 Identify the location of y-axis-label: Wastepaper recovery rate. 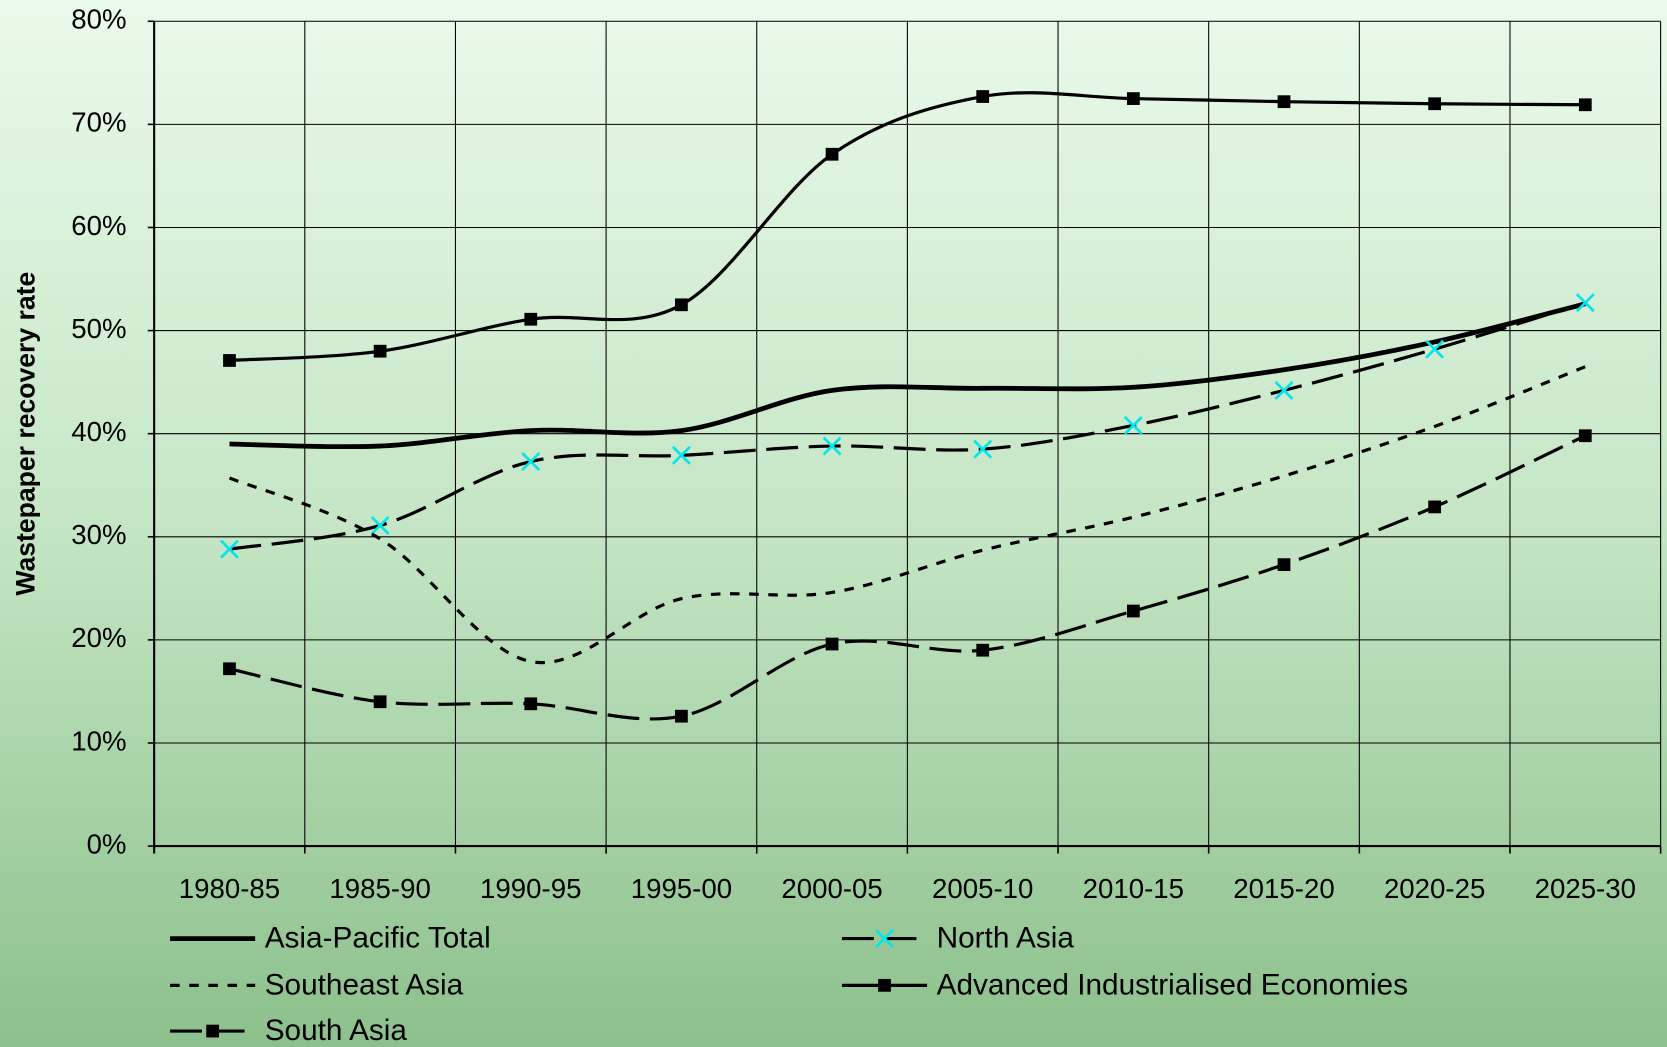
(26, 434).